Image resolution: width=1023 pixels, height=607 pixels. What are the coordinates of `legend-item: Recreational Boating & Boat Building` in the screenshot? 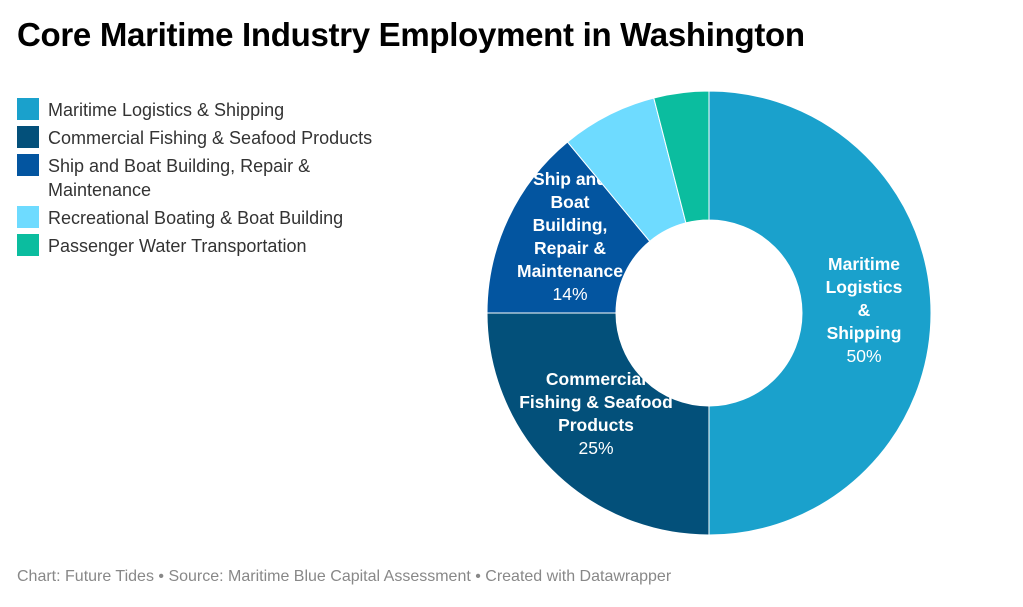 It's located at (202, 218).